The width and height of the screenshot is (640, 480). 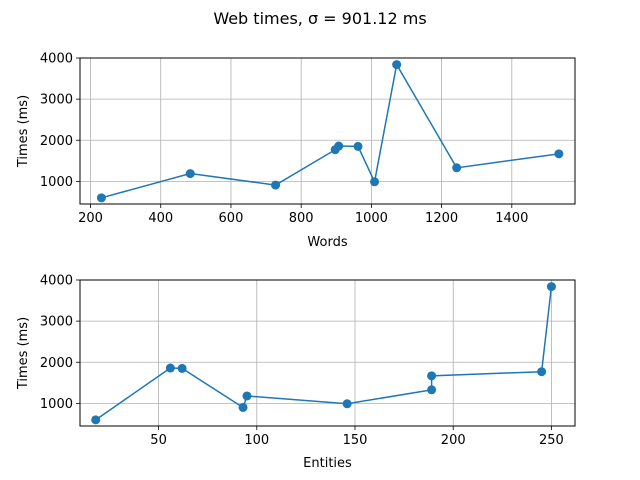 What do you see at coordinates (56, 141) in the screenshot?
I see `words-y-tick-label: 2000` at bounding box center [56, 141].